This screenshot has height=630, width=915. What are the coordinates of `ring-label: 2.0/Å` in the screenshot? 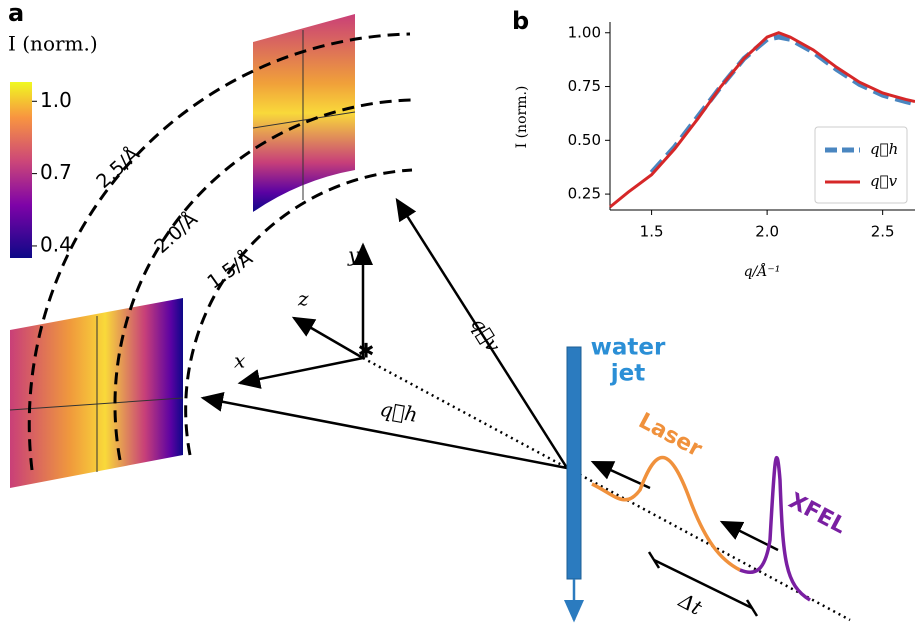 It's located at (176, 233).